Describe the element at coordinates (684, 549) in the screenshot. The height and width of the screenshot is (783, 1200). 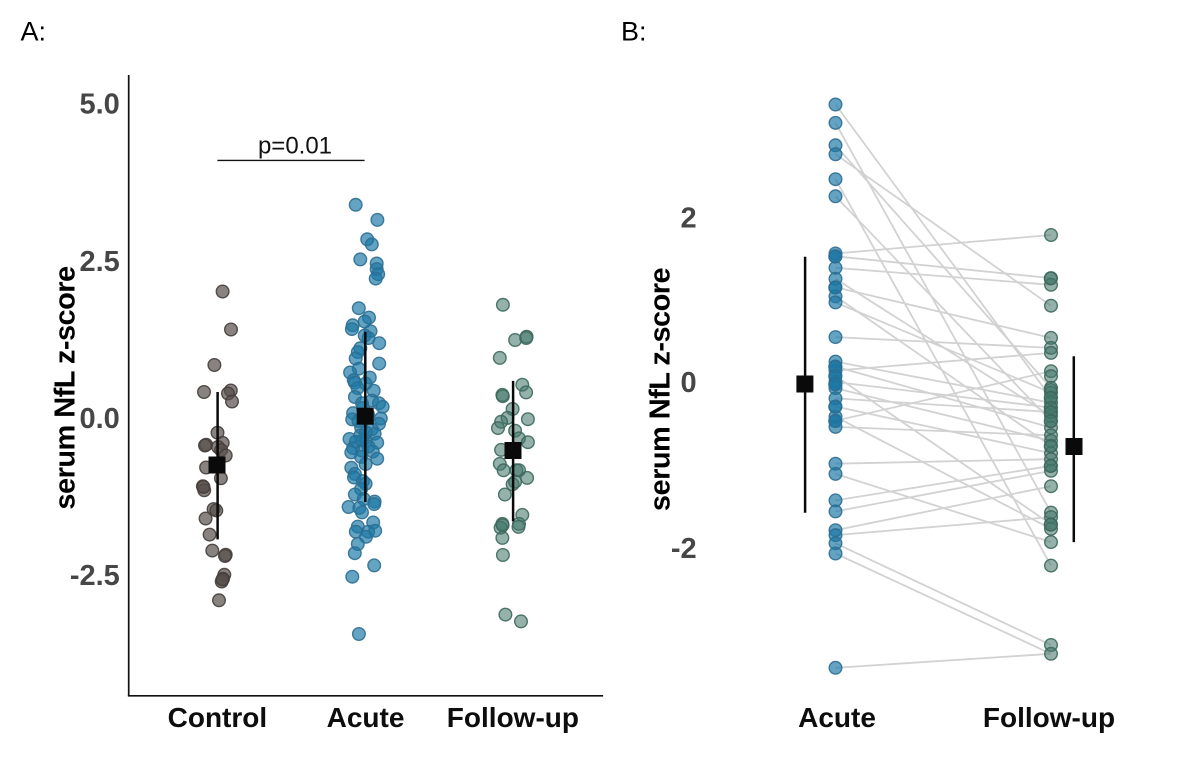
I see `svg-text: -2` at that location.